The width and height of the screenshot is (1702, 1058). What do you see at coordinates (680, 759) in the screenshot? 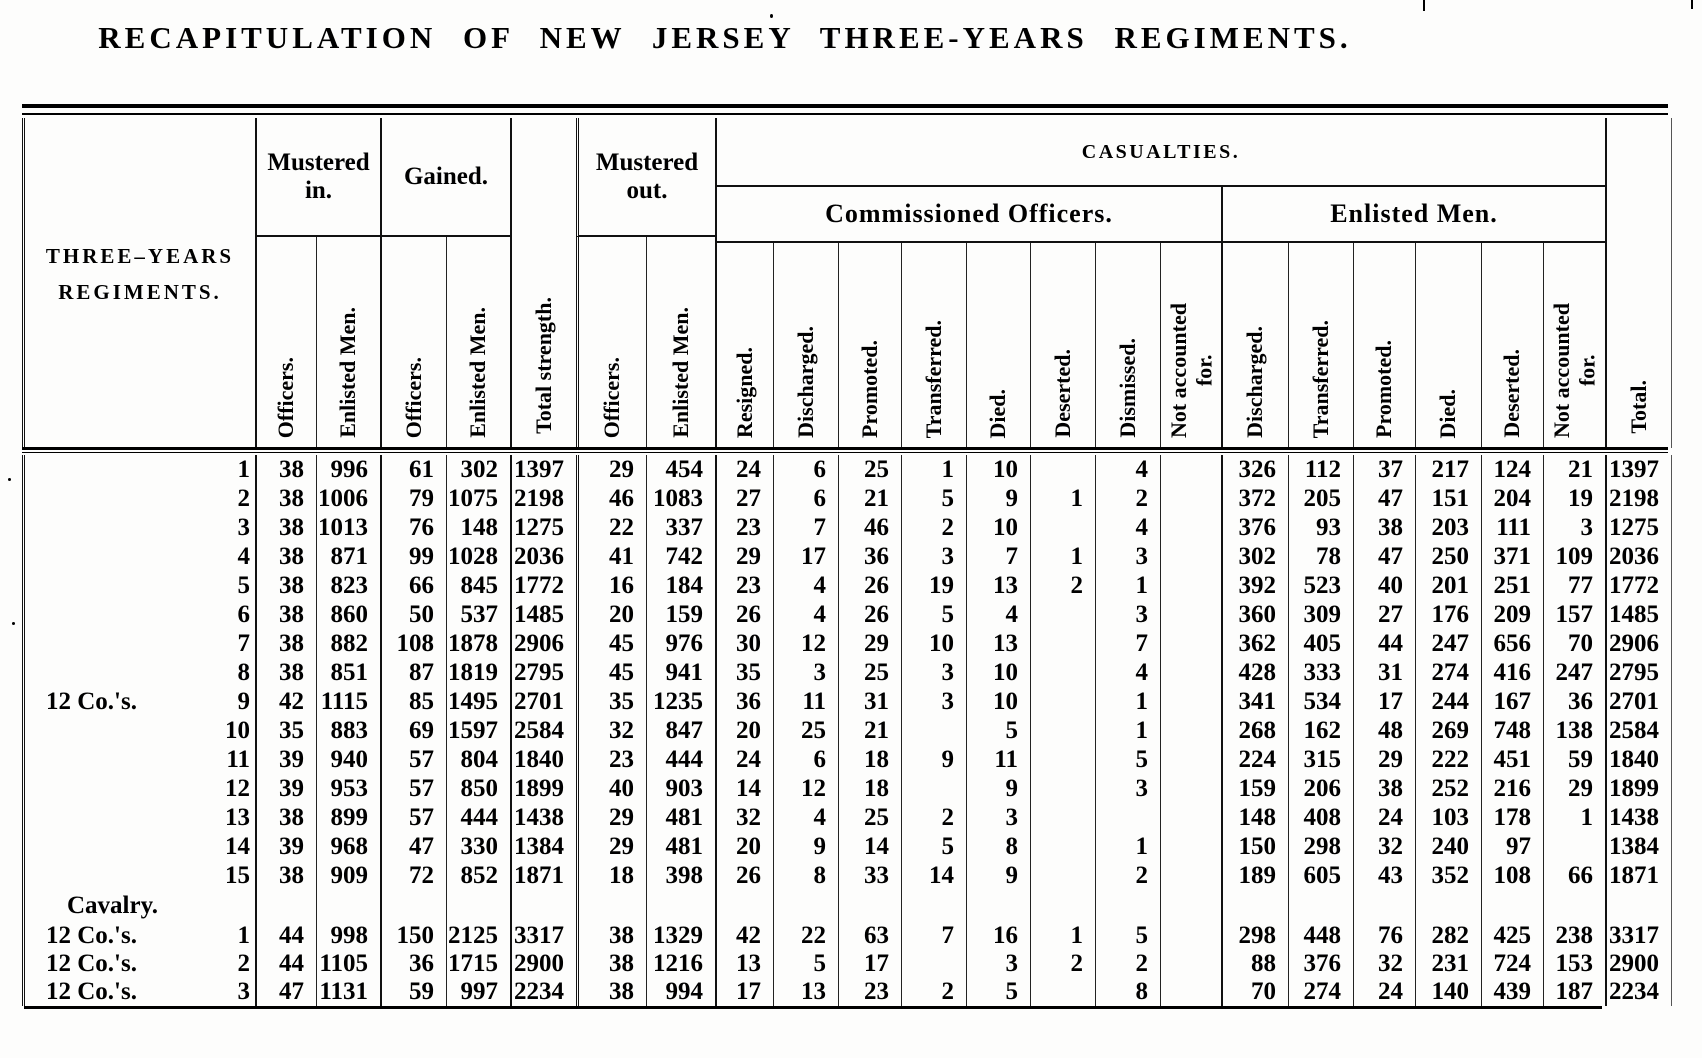
I see `cell-mo-enlisted: 444` at bounding box center [680, 759].